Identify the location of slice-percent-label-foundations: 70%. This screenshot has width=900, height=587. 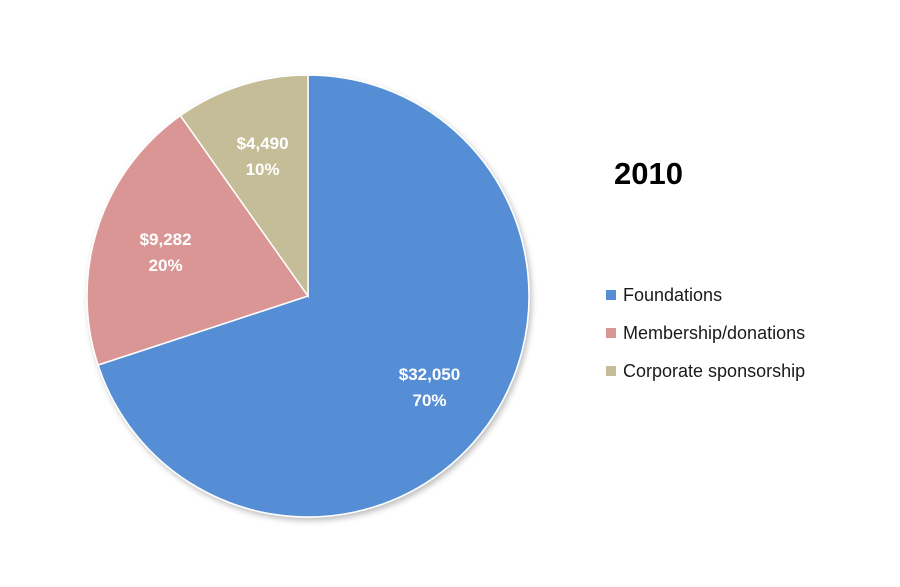
(429, 400).